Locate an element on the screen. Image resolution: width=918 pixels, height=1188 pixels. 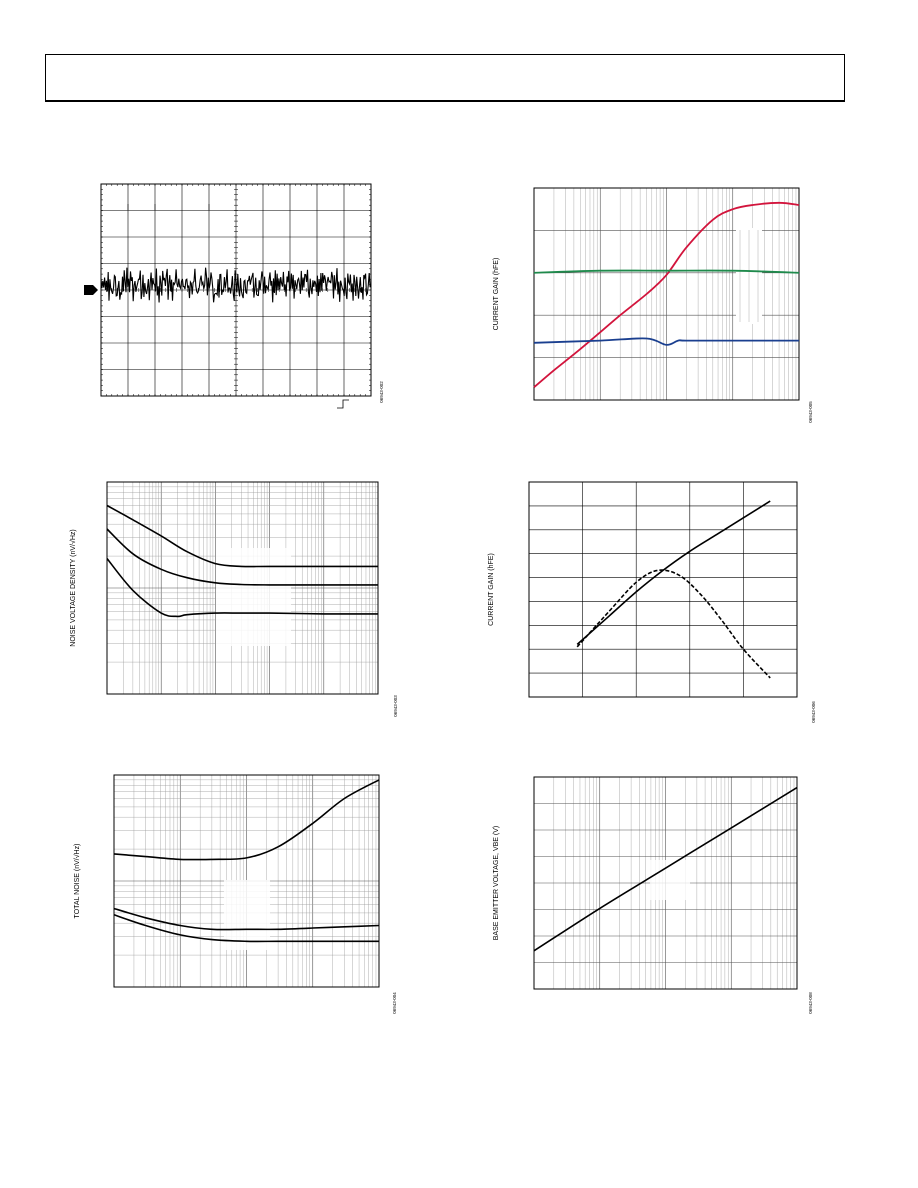
chart-noise-scope: 06943-002 is located at coordinates (234, 296).